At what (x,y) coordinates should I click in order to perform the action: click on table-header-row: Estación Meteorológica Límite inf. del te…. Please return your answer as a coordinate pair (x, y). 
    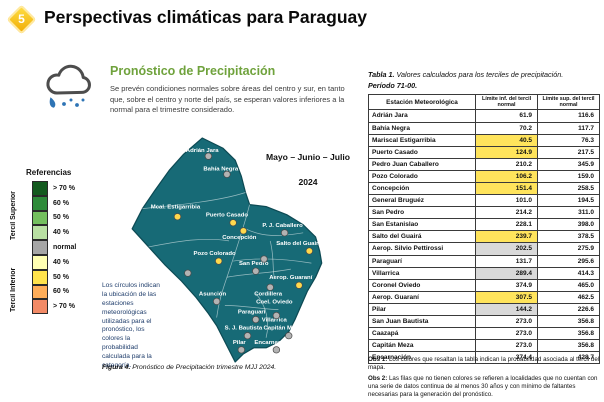
    Looking at the image, I should click on (484, 102).